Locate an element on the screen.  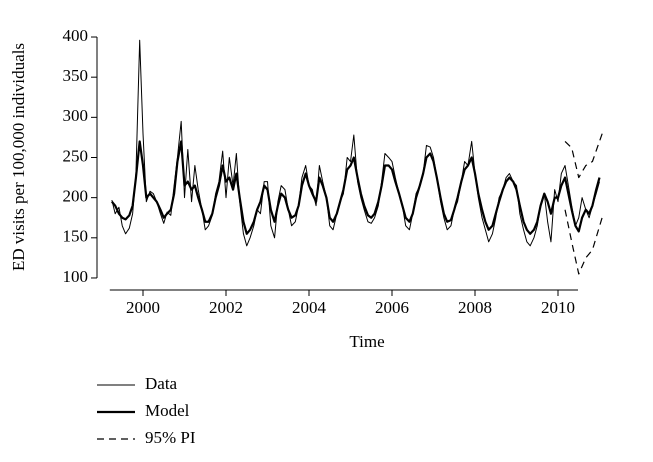
x-tick-label: 2010 is located at coordinates (558, 307).